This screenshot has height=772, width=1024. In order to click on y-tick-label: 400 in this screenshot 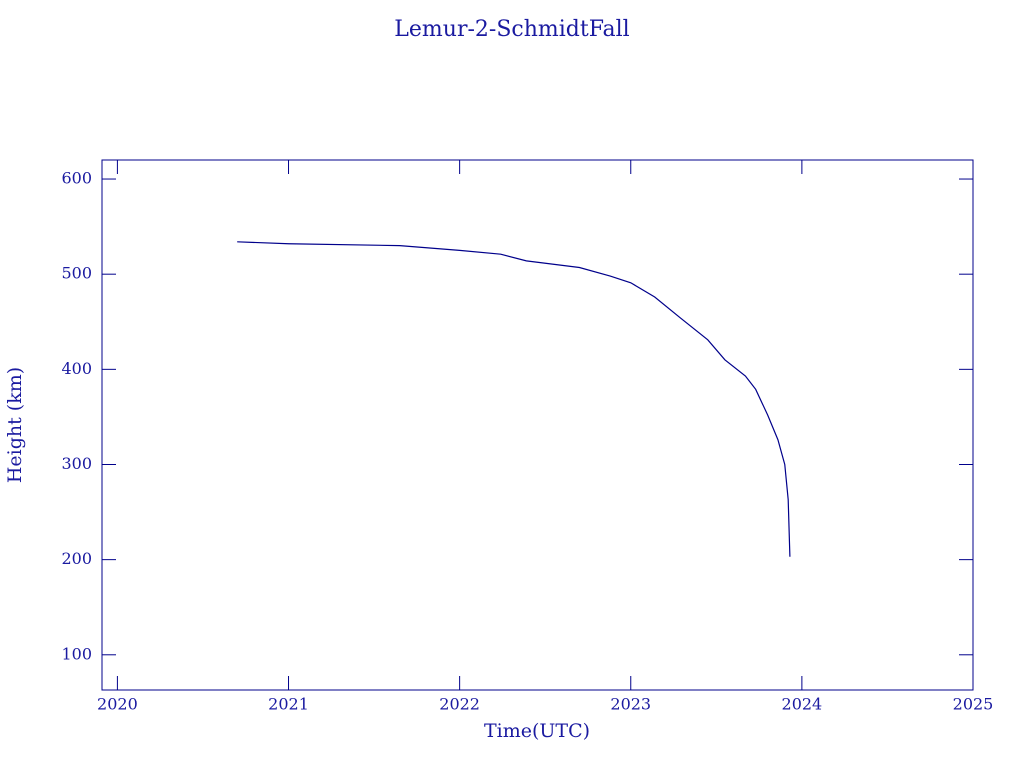, I will do `click(76, 368)`.